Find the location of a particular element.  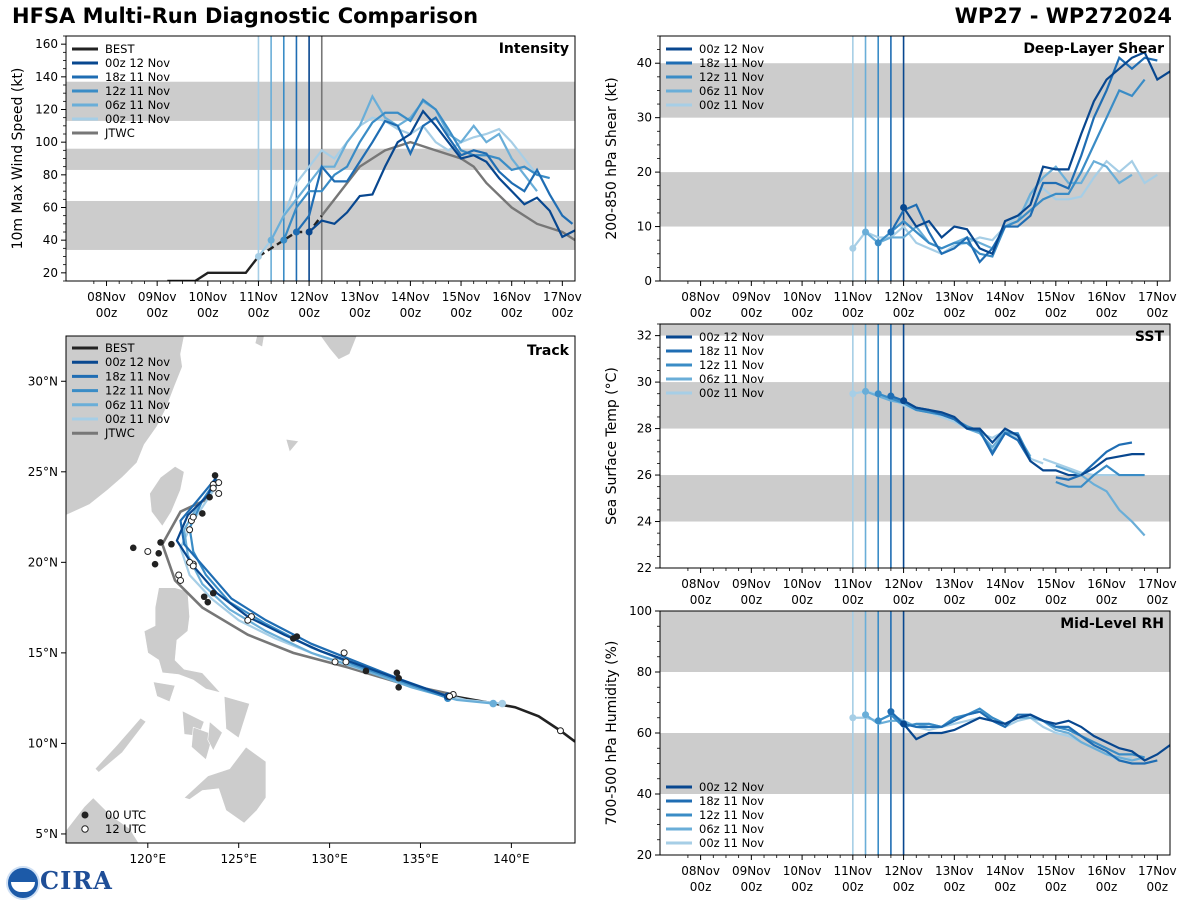

series-line is located at coordinates (1024, 737).